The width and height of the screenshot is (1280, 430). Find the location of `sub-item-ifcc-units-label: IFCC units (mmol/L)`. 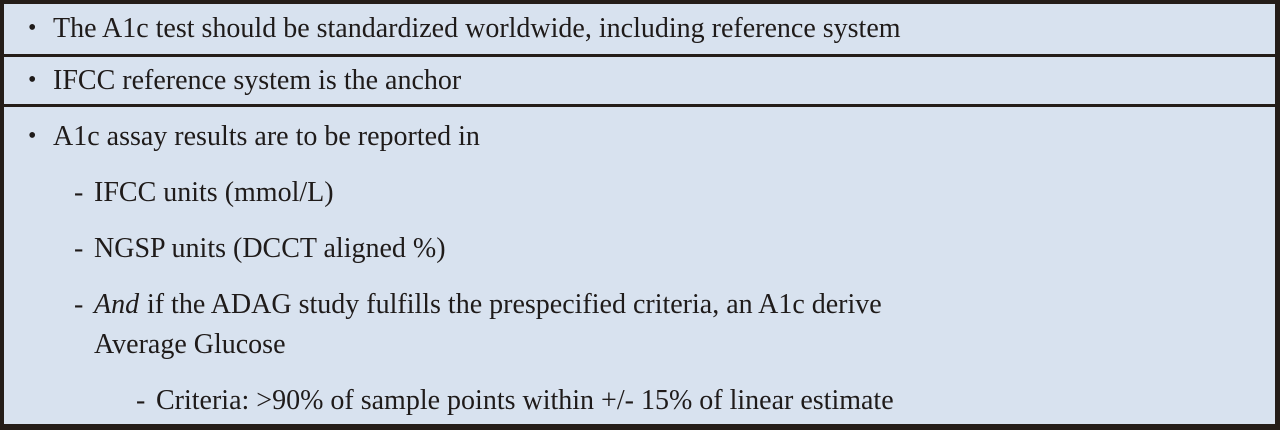

sub-item-ifcc-units-label: IFCC units (mmol/L) is located at coordinates (214, 192).